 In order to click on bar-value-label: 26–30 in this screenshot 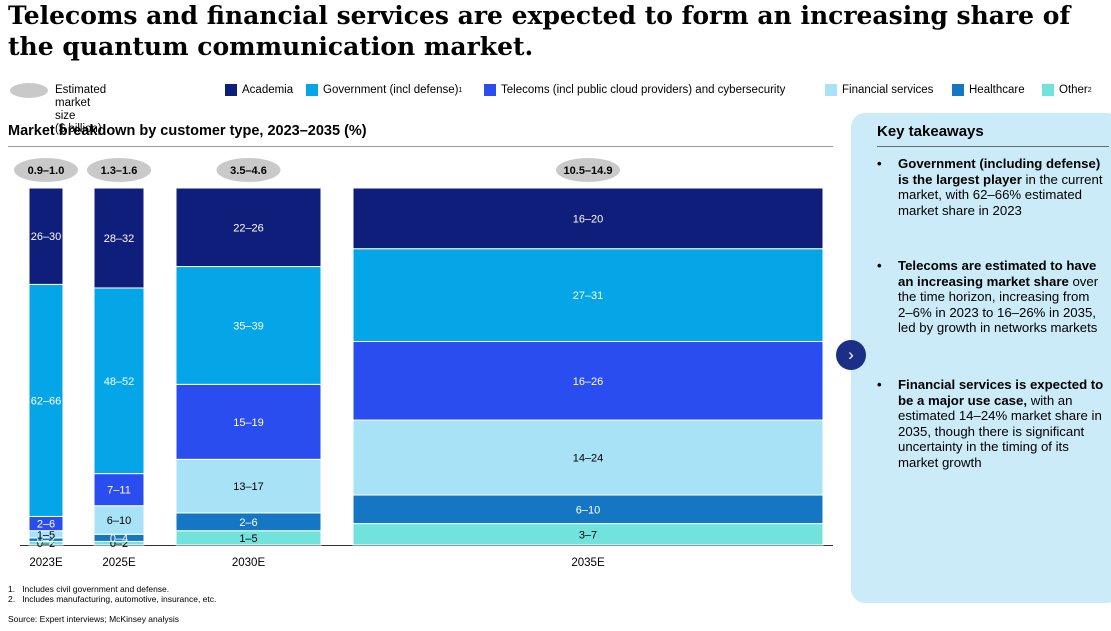, I will do `click(46, 237)`.